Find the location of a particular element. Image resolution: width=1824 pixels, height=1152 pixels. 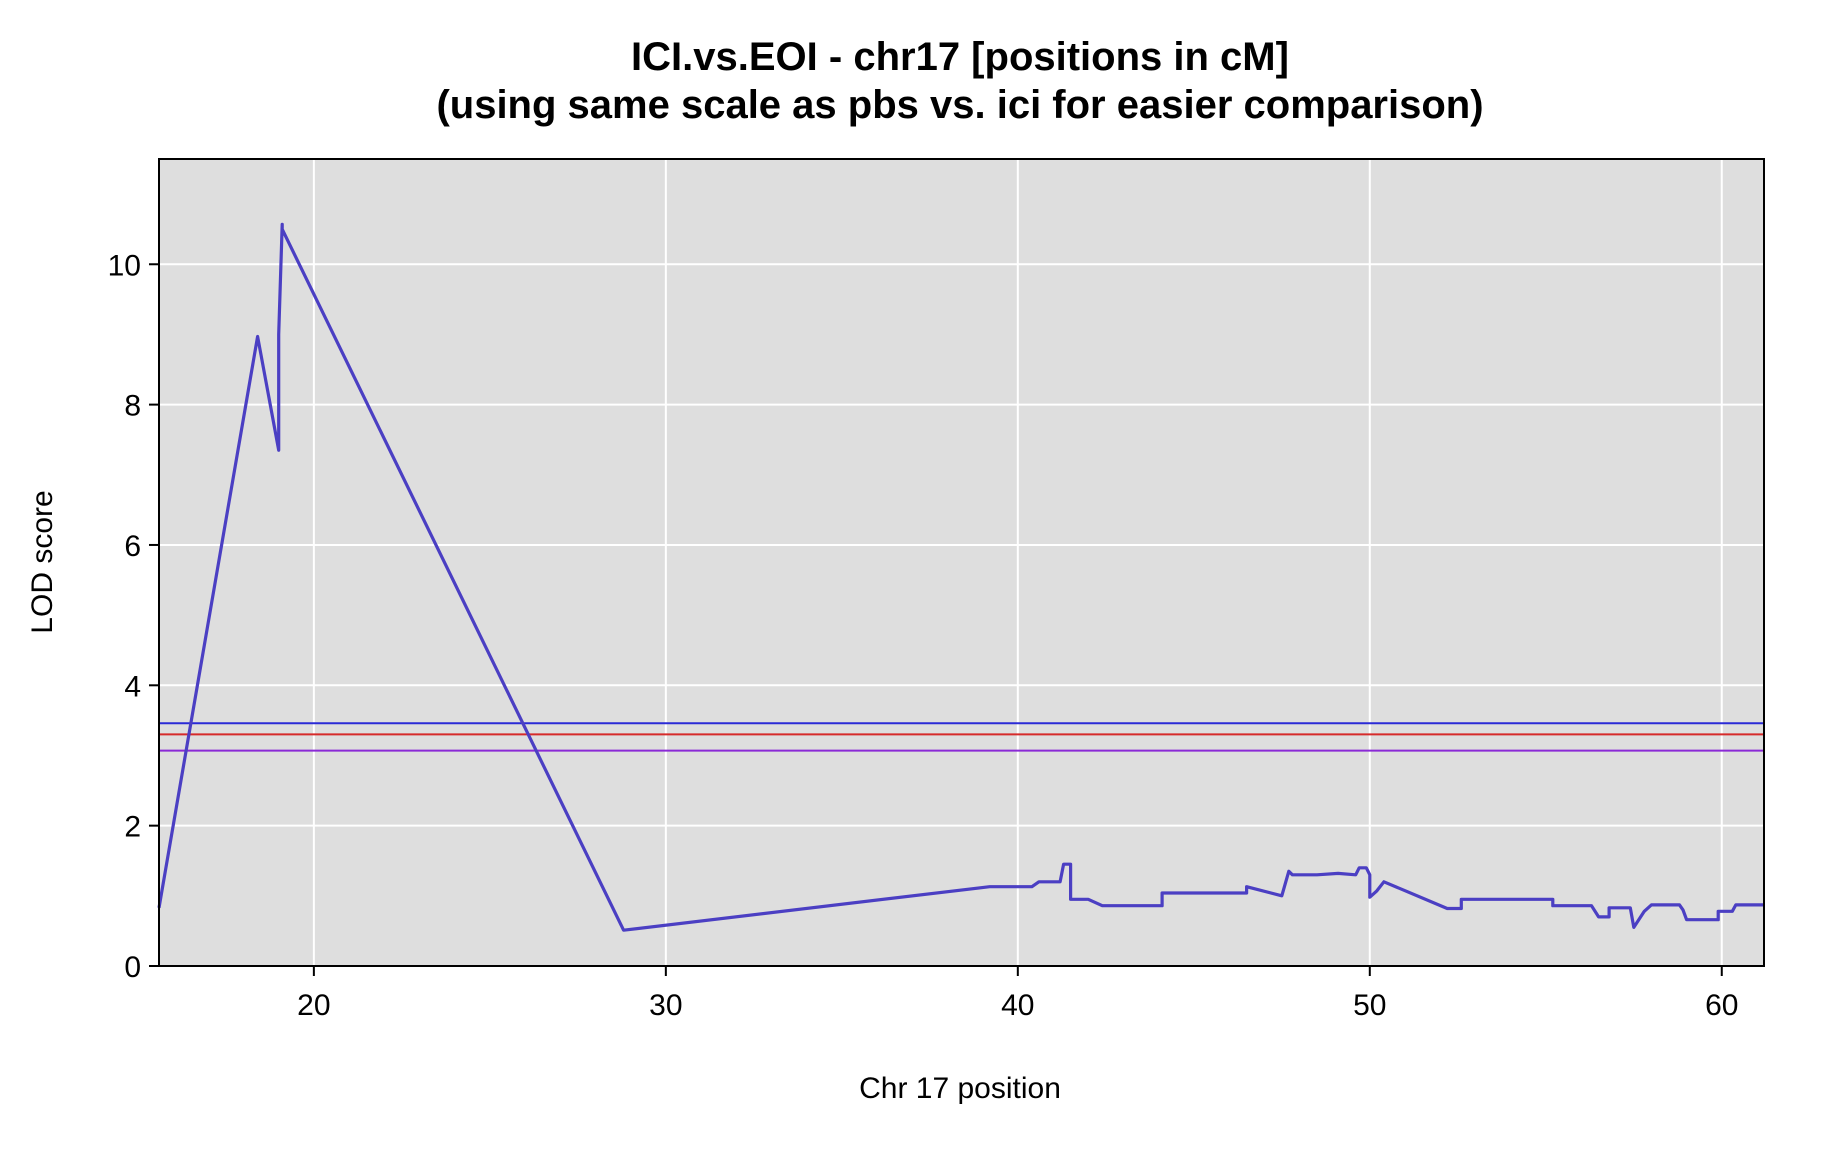

y-tick-label: 6 is located at coordinates (132, 546).